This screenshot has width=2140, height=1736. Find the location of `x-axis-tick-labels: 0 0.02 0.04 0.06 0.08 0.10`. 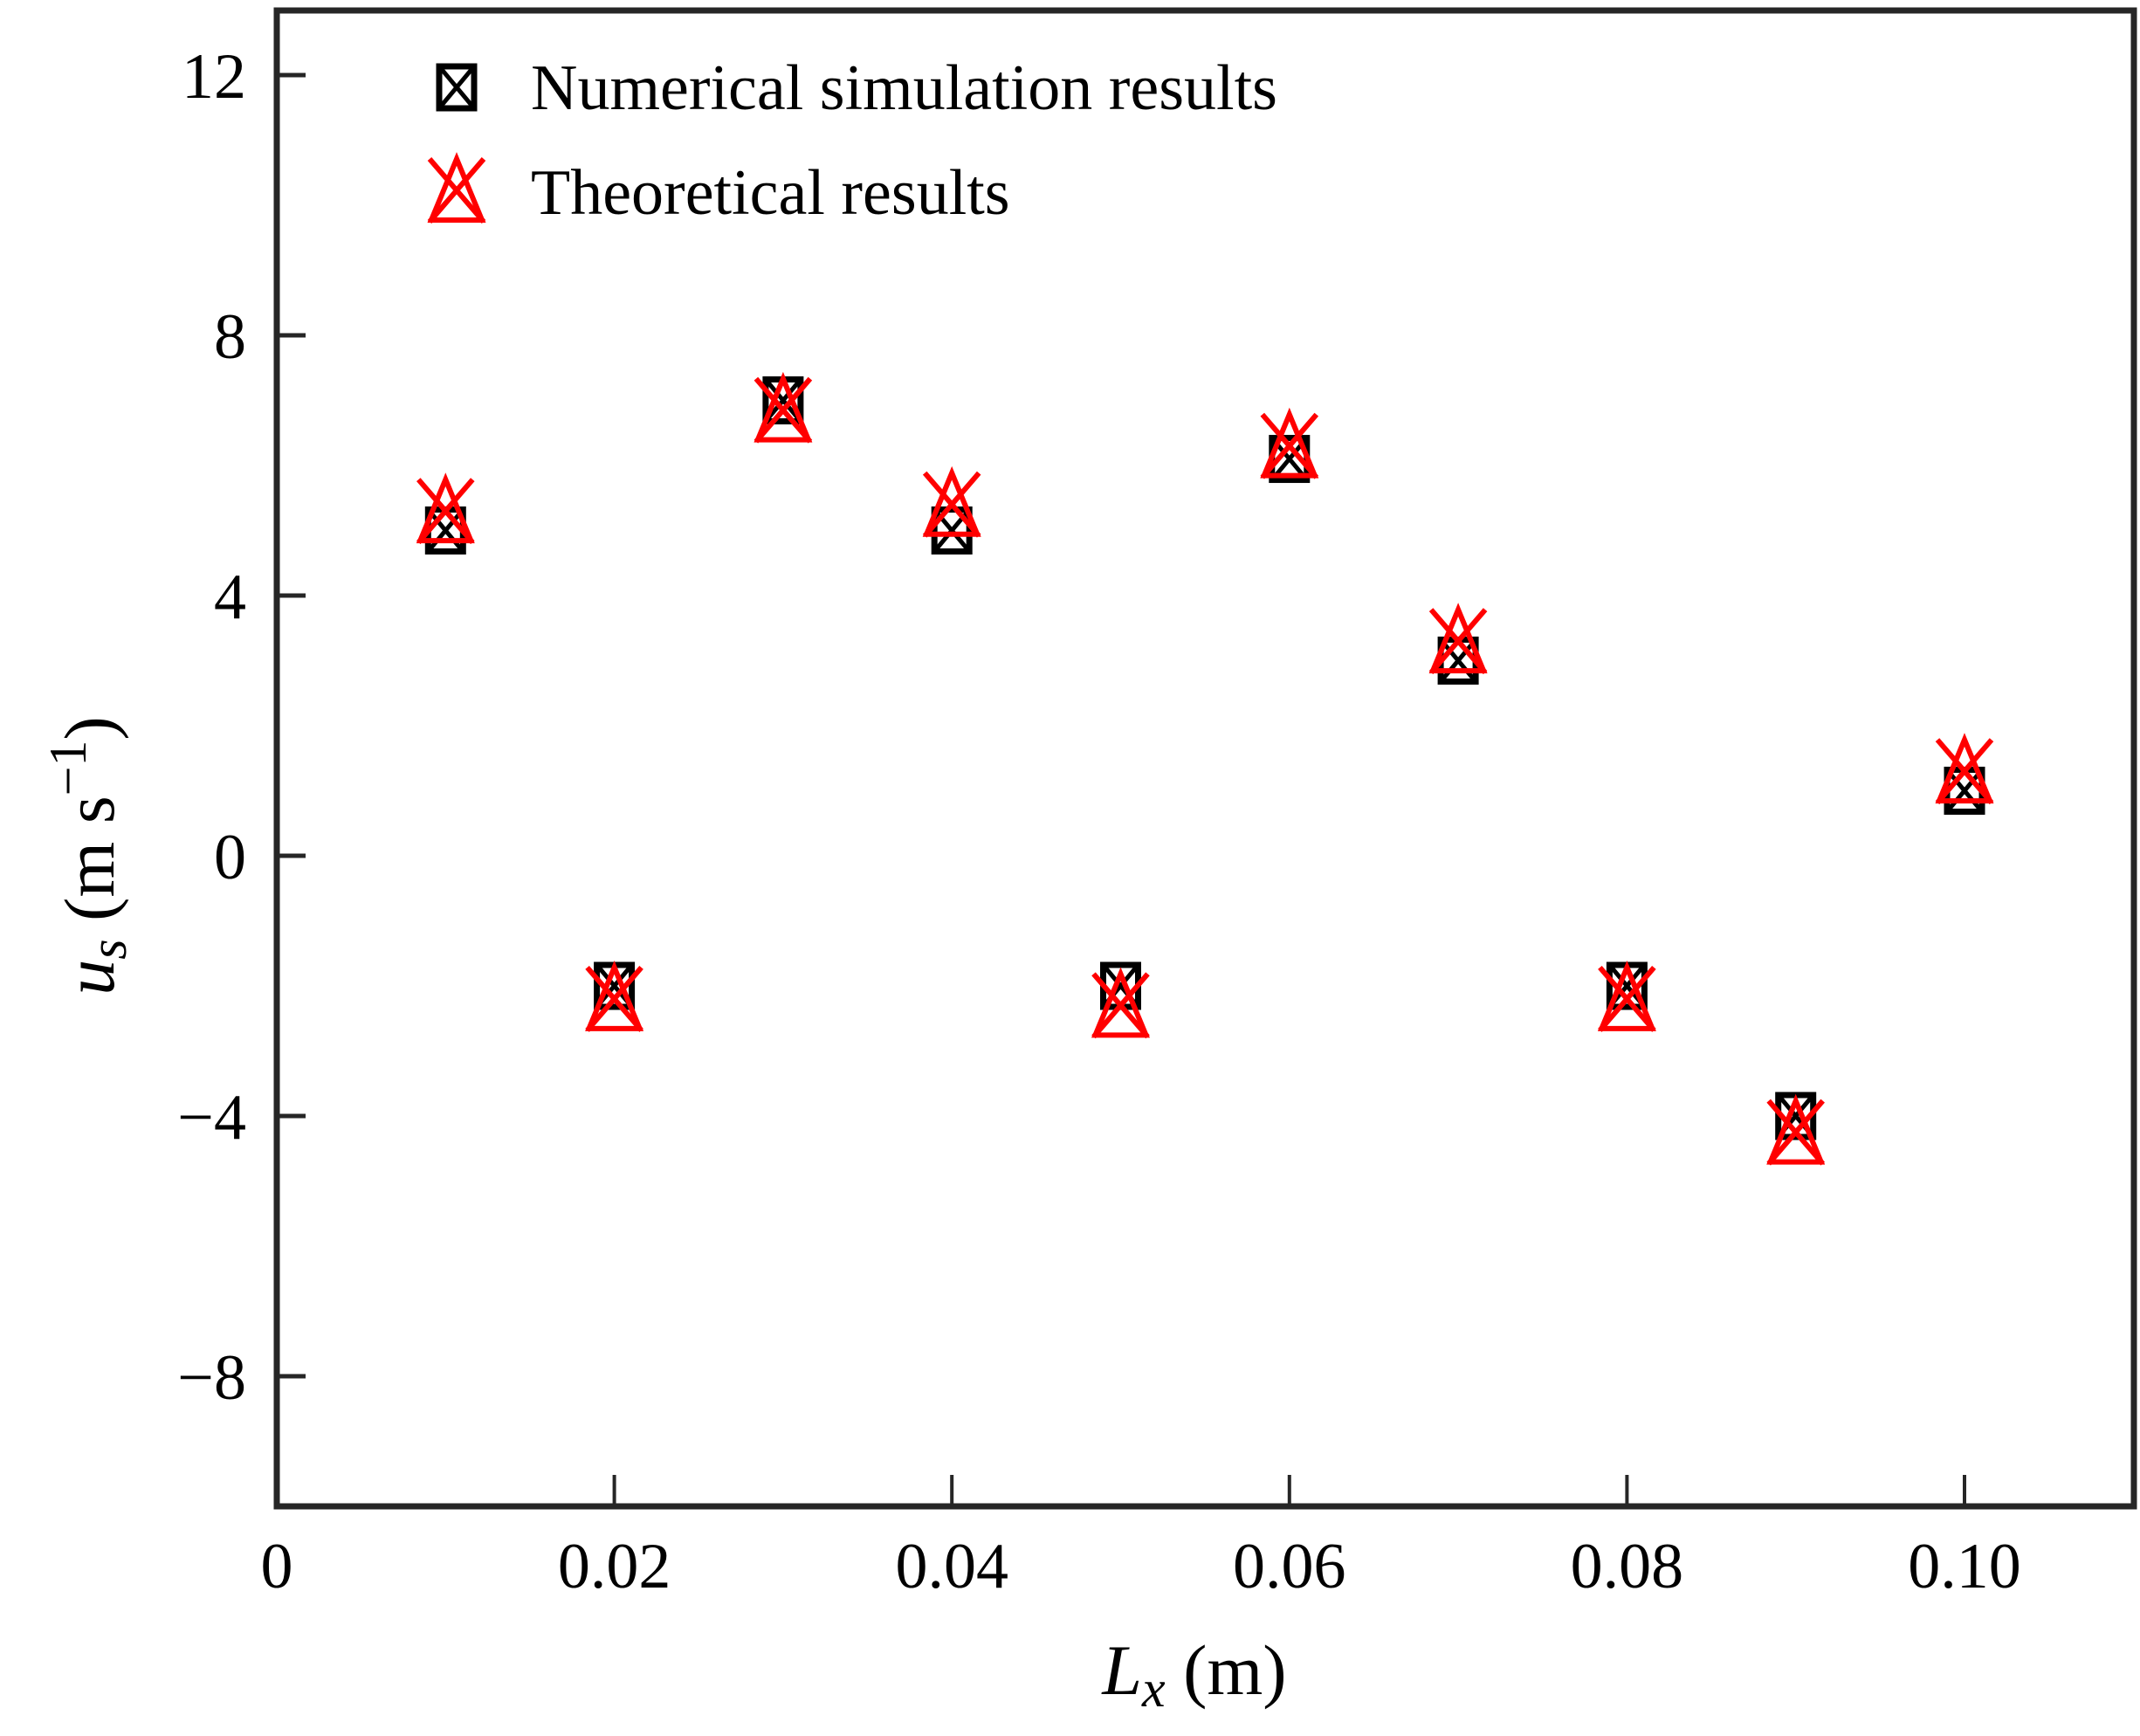

x-axis-tick-labels: 0 0.02 0.04 0.06 0.08 0.10 is located at coordinates (1141, 1566).